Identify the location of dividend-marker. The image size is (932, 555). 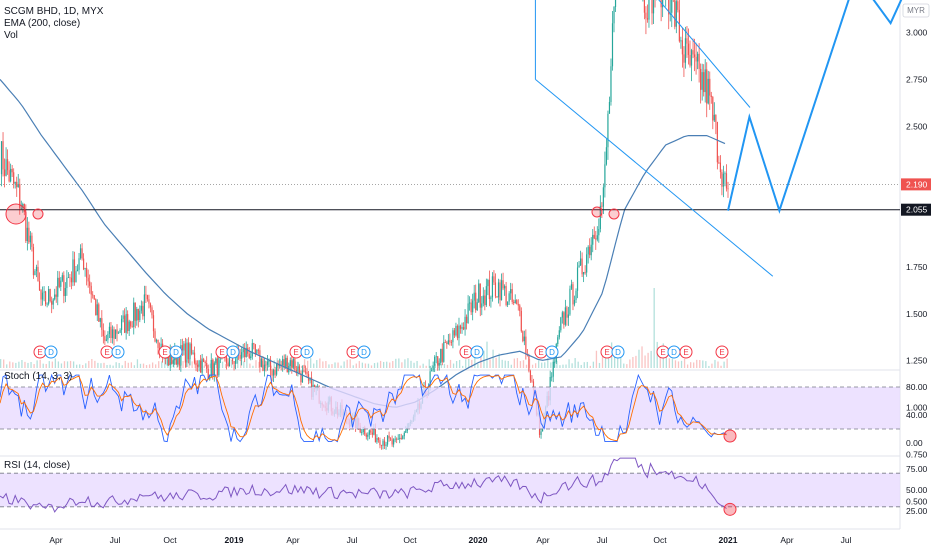
(364, 352).